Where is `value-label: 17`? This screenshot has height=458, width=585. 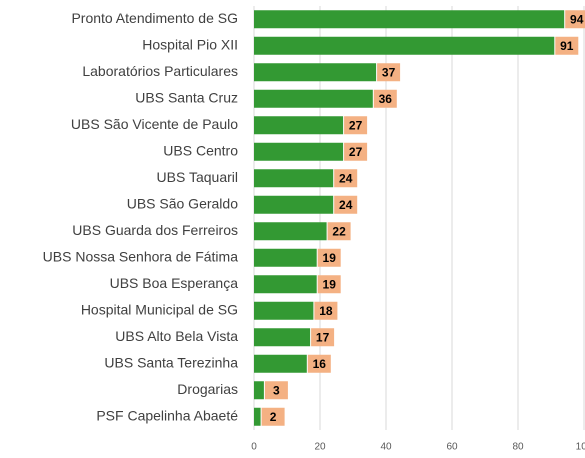 value-label: 17 is located at coordinates (323, 337).